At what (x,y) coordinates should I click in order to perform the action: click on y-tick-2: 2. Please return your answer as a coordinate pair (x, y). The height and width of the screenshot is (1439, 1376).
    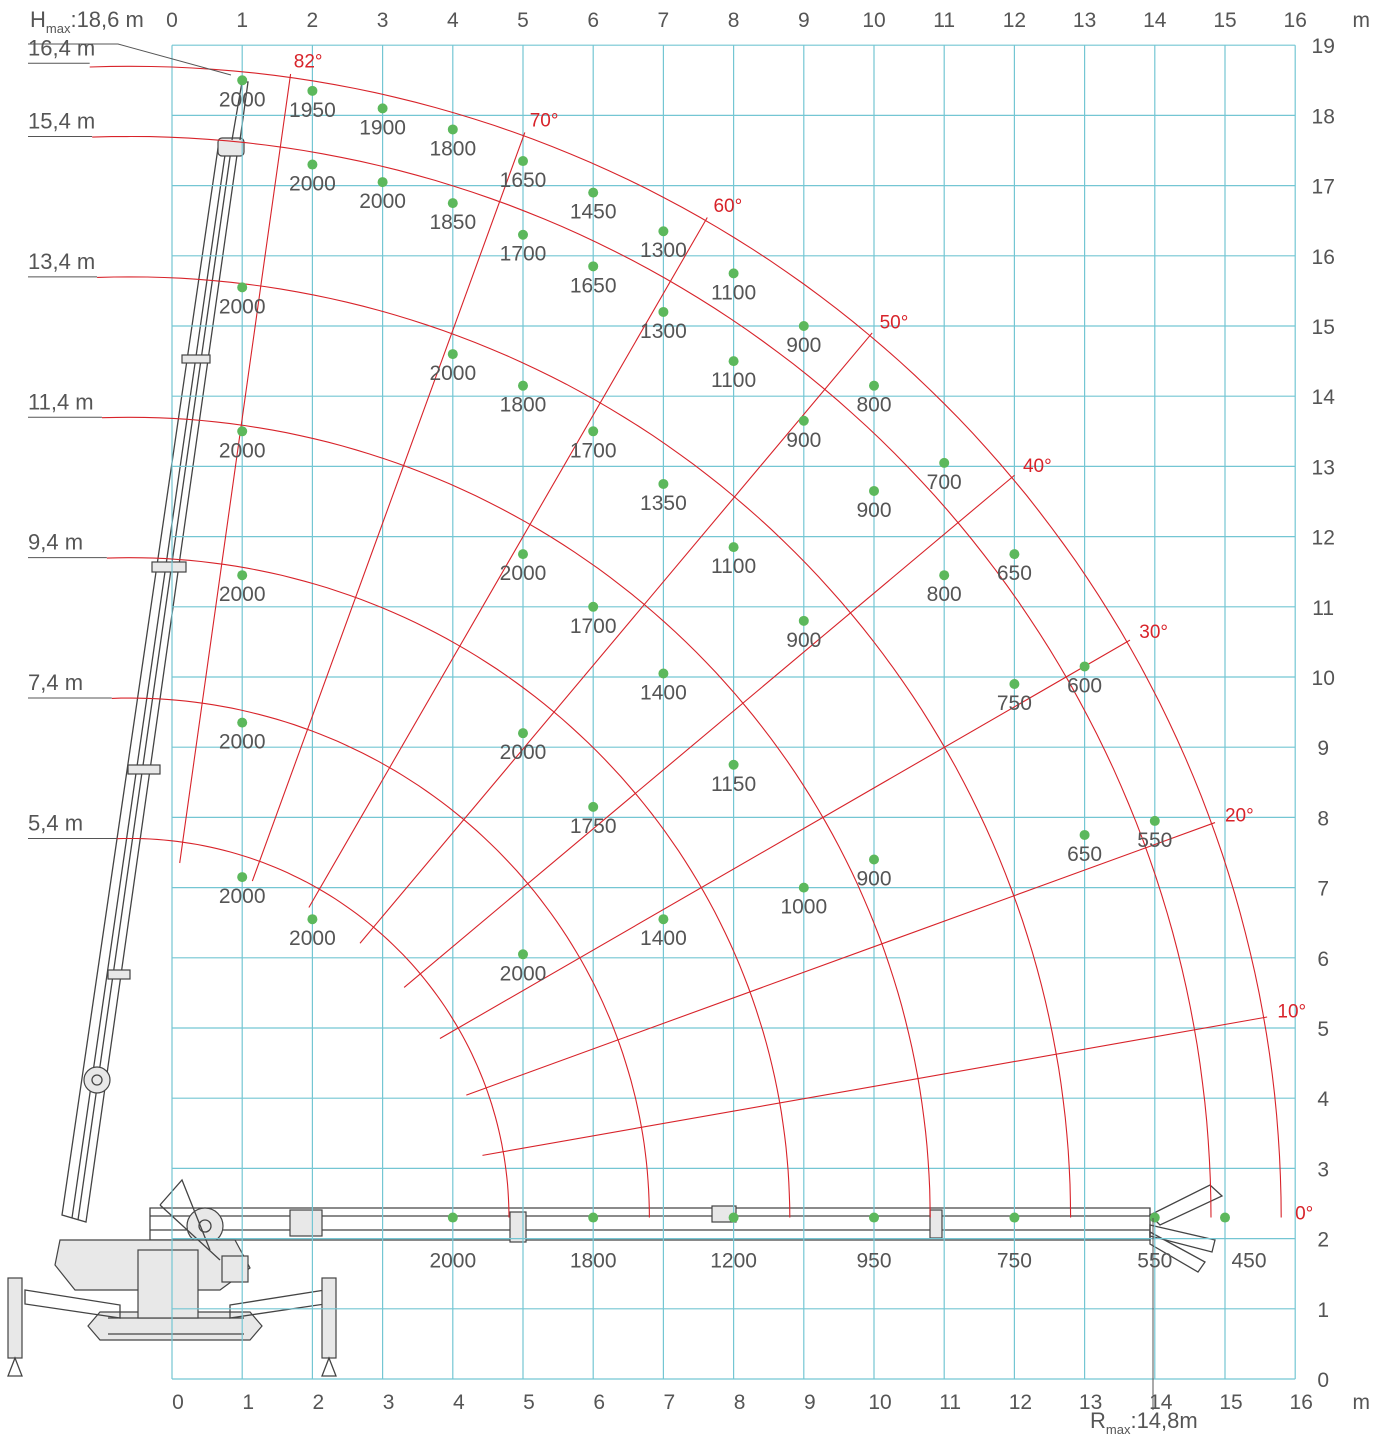
    Looking at the image, I should click on (1323, 1240).